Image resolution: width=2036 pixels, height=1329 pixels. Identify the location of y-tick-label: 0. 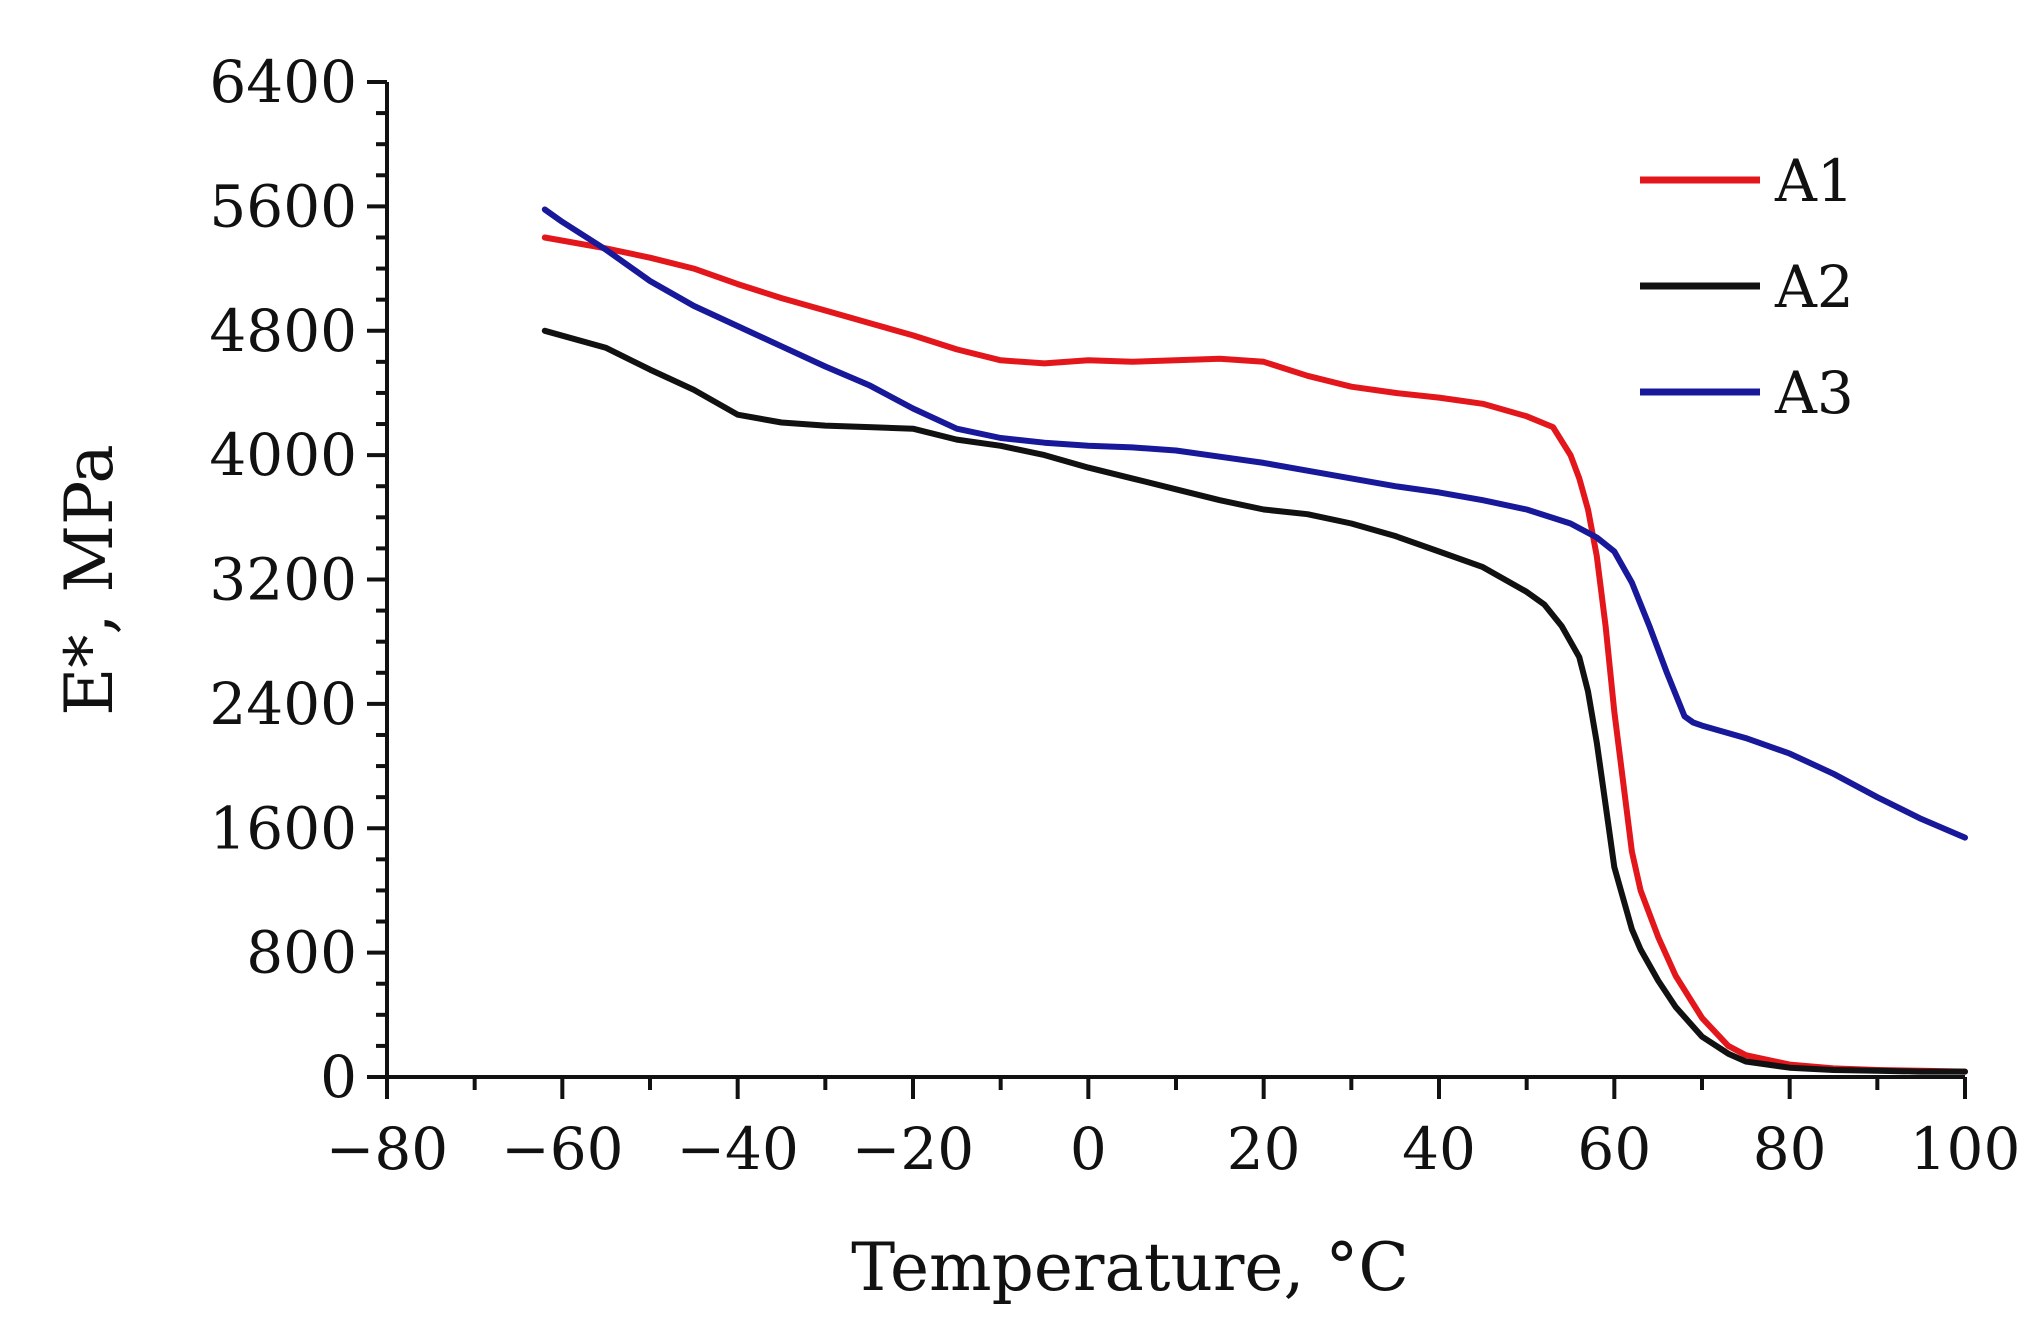
(338, 1077).